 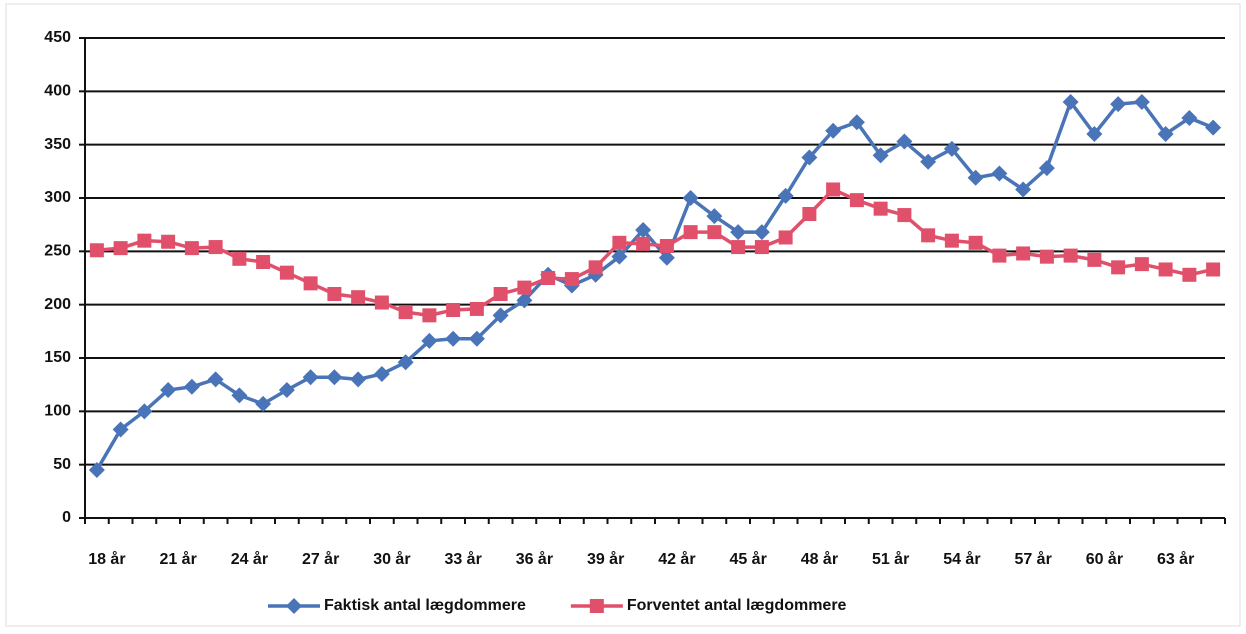 What do you see at coordinates (747, 559) in the screenshot?
I see `x-tick-label: 45 år` at bounding box center [747, 559].